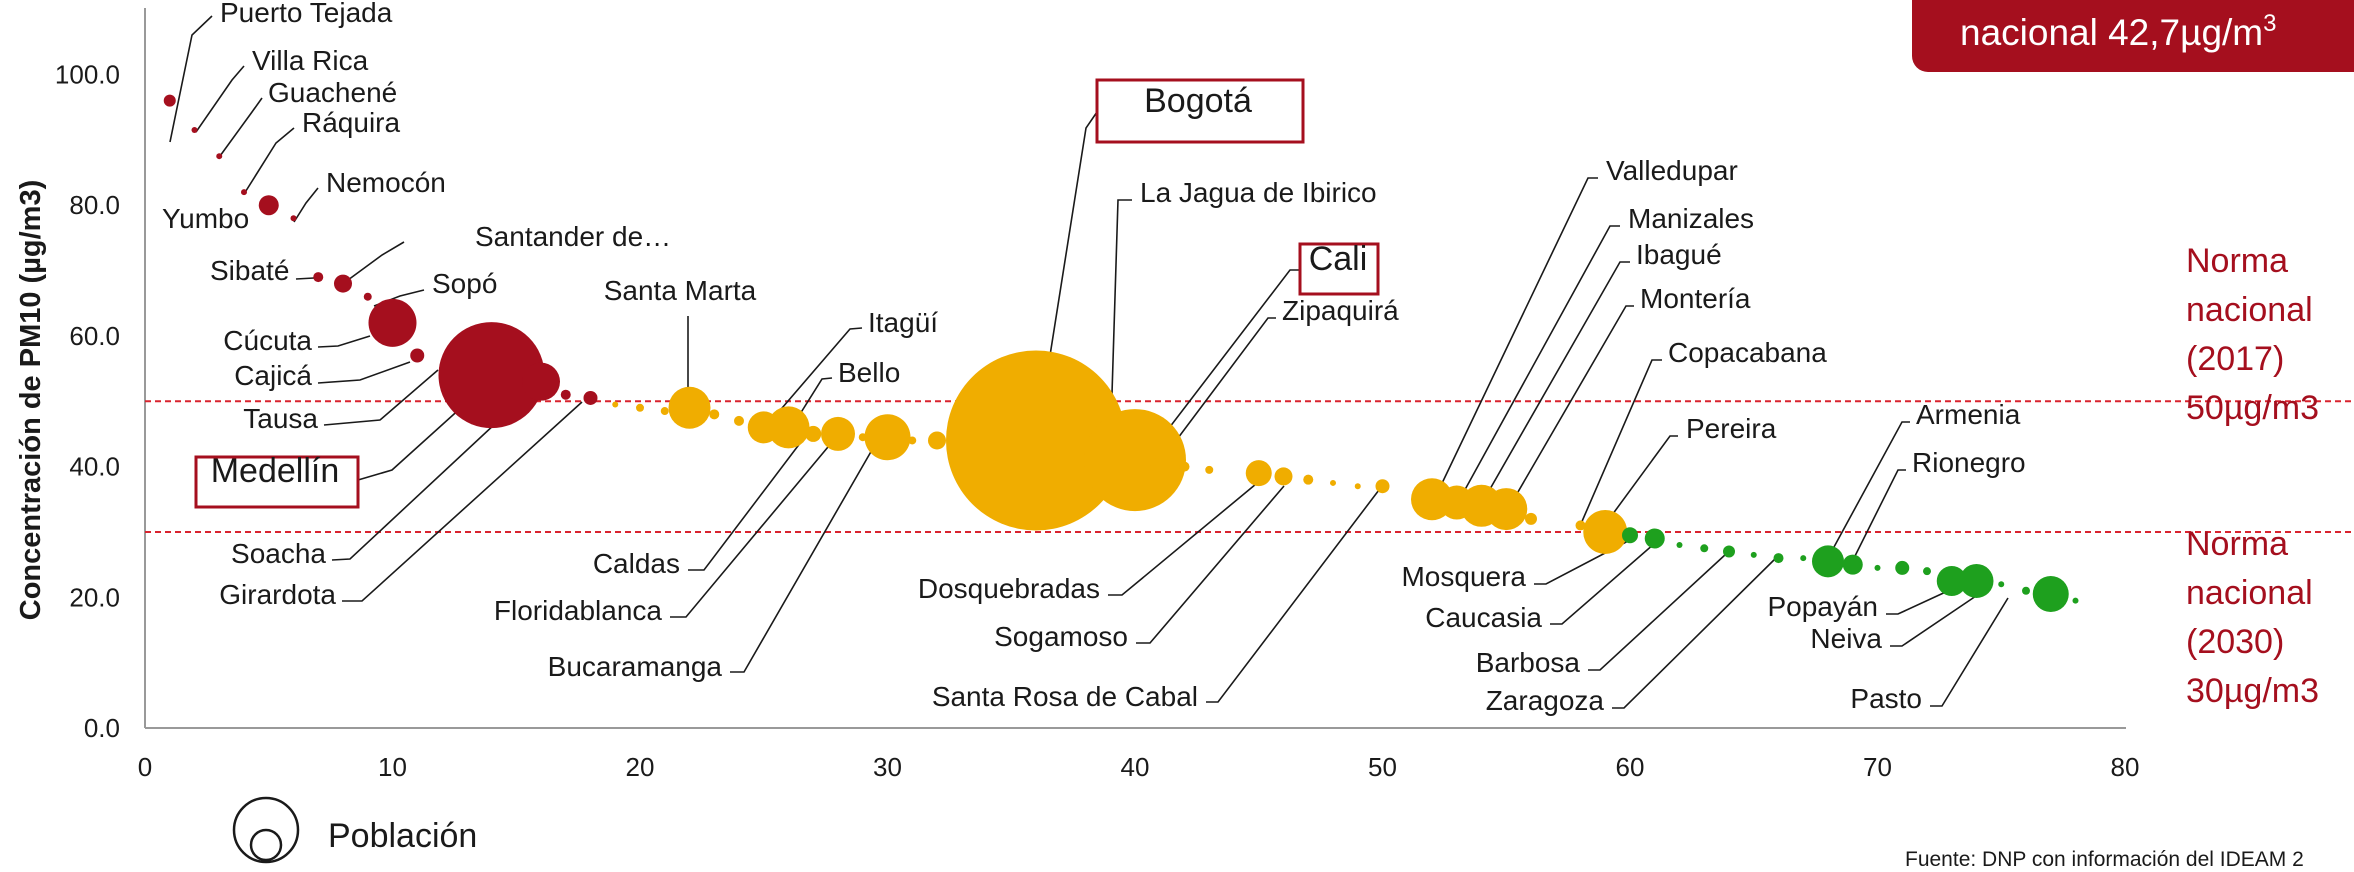  What do you see at coordinates (1691, 218) in the screenshot?
I see `label-manizales: Manizales` at bounding box center [1691, 218].